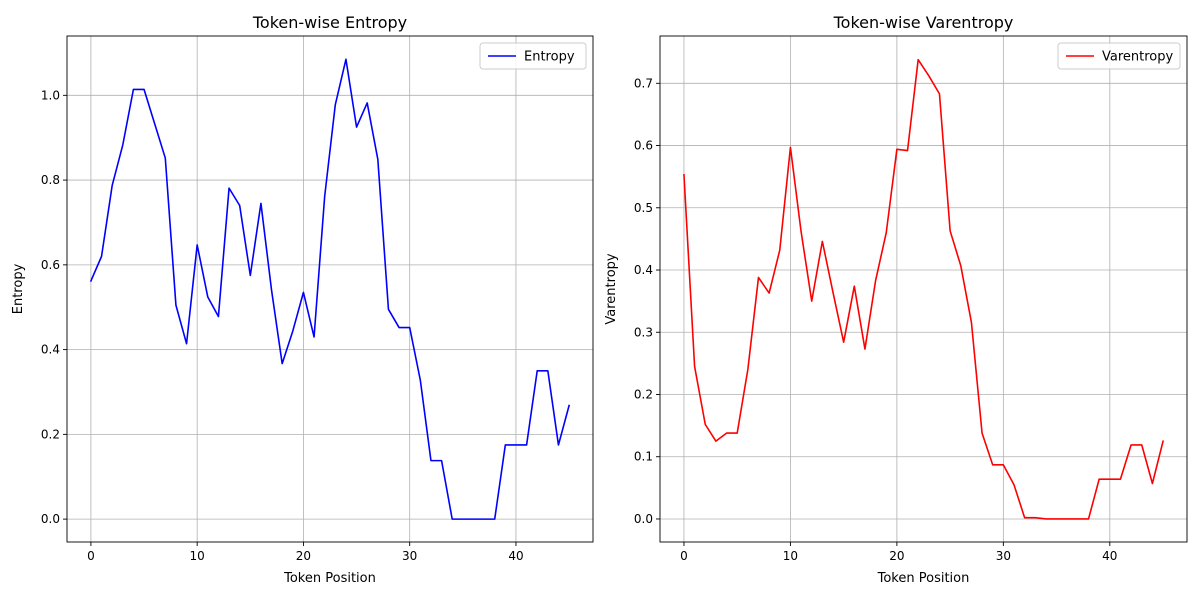  I want to click on varentropy-ytick-label: 0.4, so click(643, 270).